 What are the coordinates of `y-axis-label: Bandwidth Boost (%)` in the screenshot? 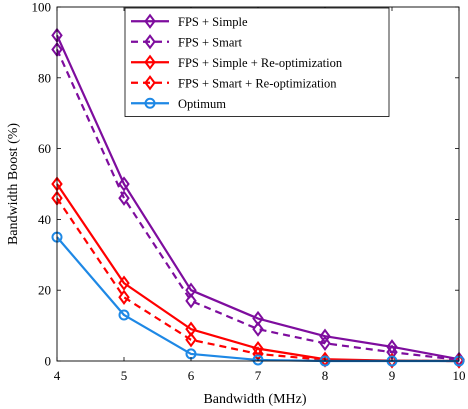 It's located at (13, 184).